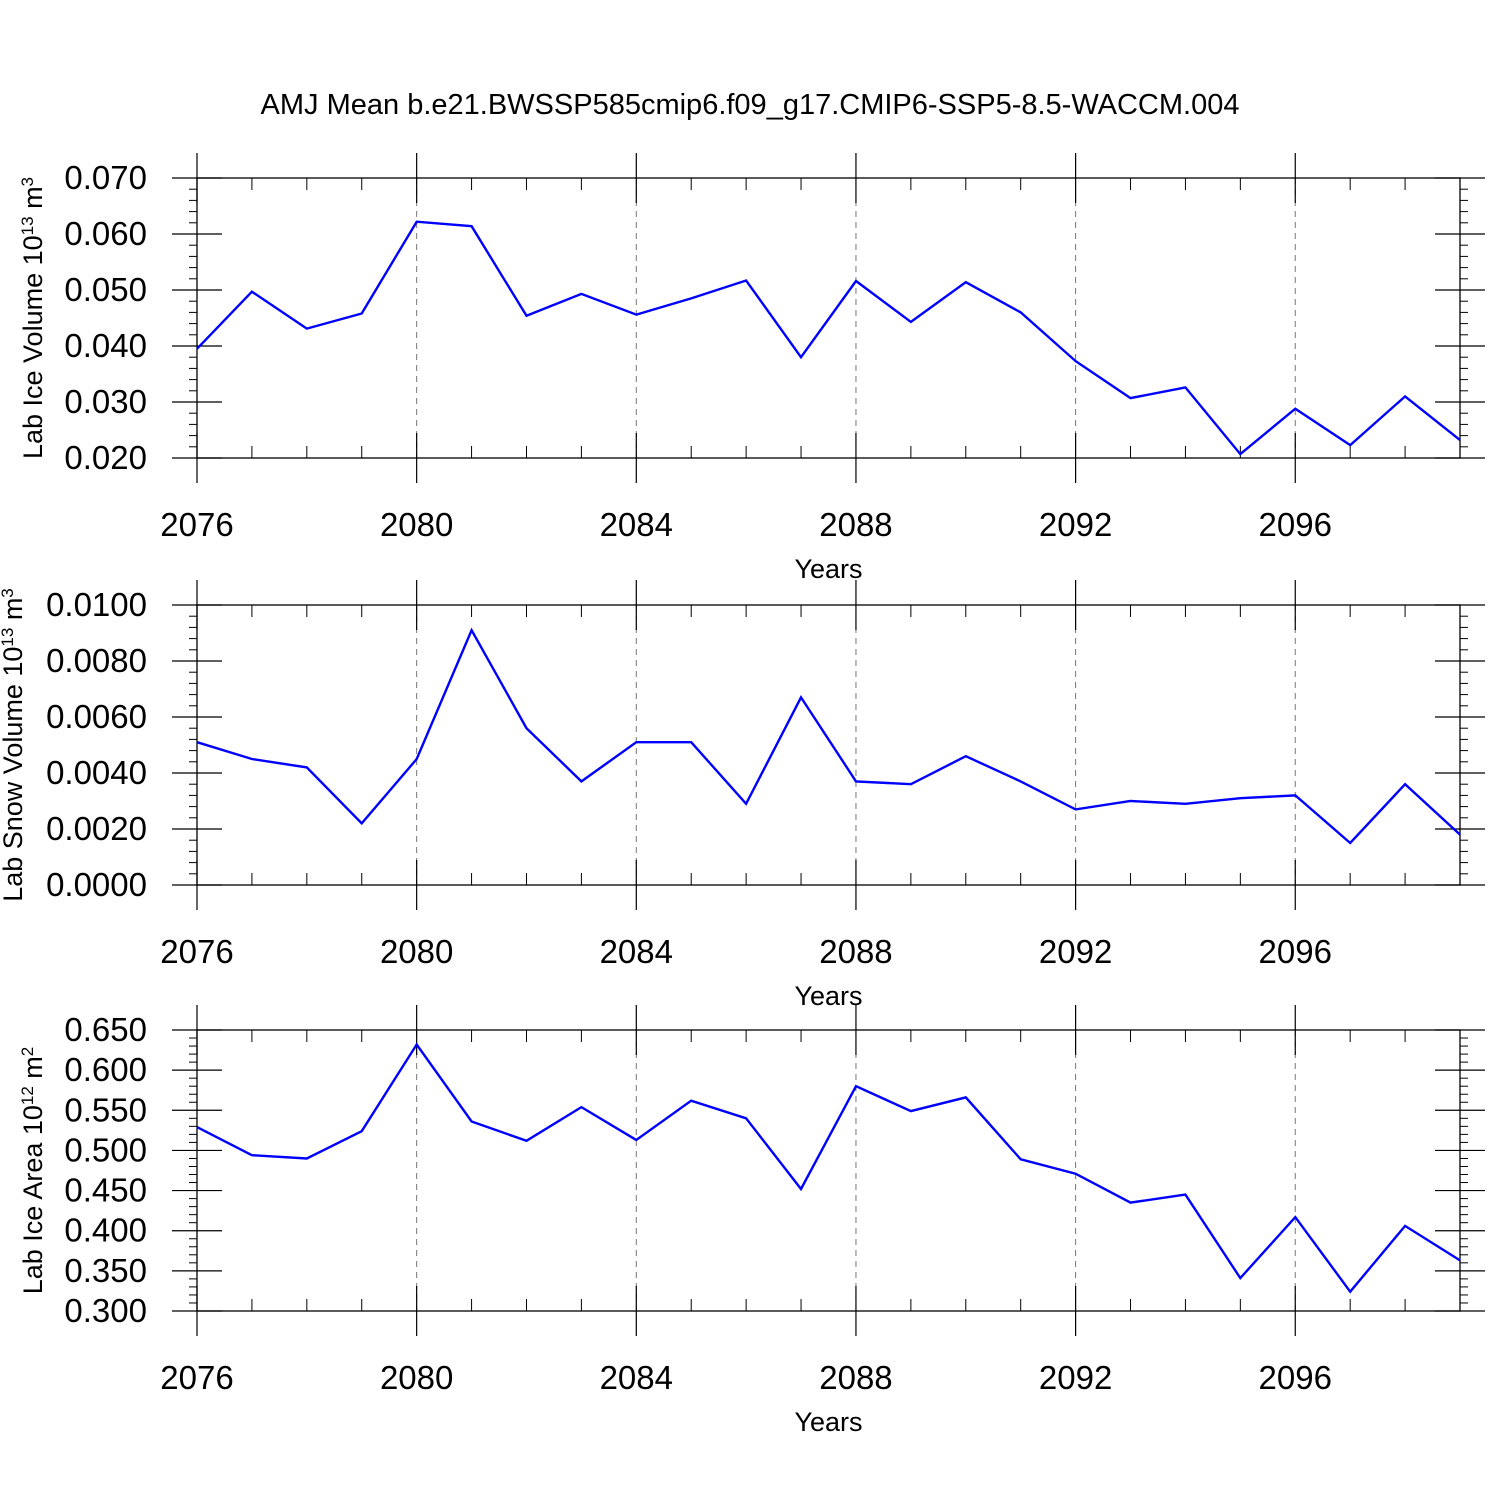 Image resolution: width=1500 pixels, height=1500 pixels. I want to click on y-tick-label: 0.450, so click(105, 1190).